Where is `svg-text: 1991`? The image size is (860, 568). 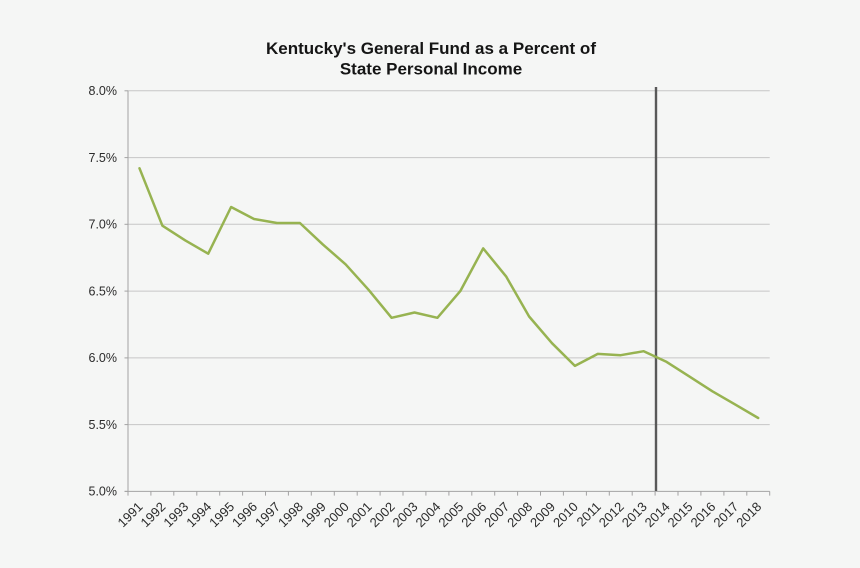 svg-text: 1991 is located at coordinates (130, 514).